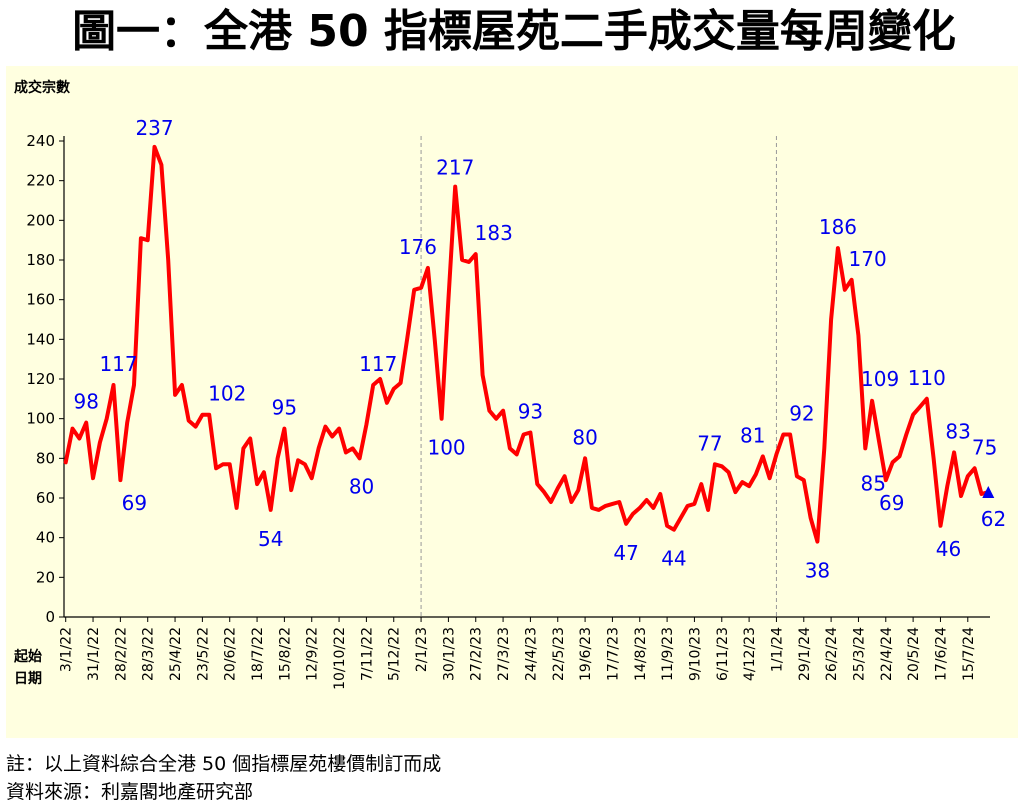  Describe the element at coordinates (625, 553) in the screenshot. I see `data-label: 47` at that location.